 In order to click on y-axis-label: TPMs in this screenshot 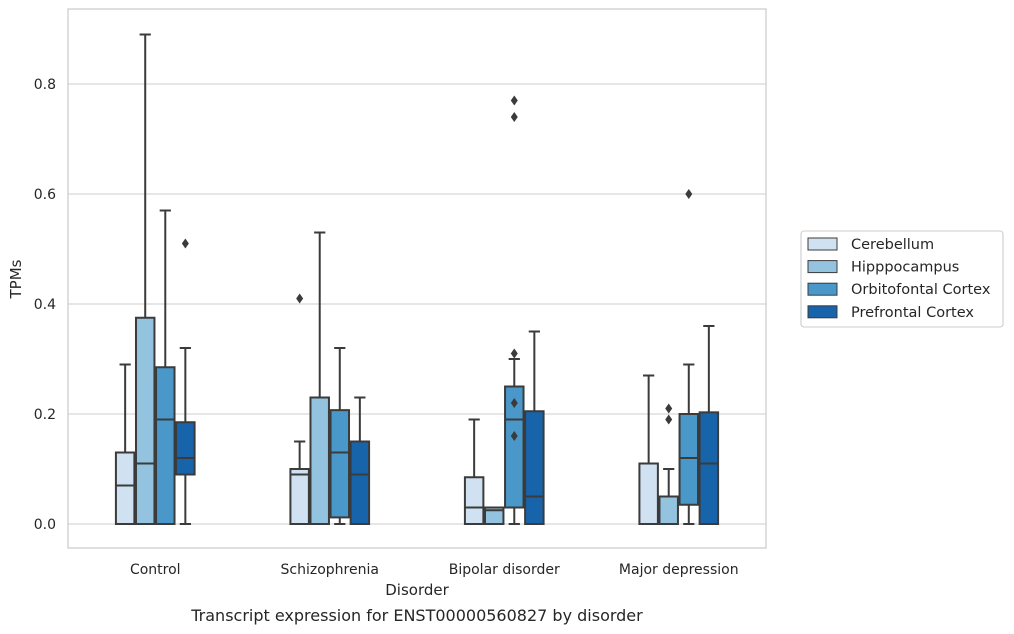, I will do `click(16, 279)`.